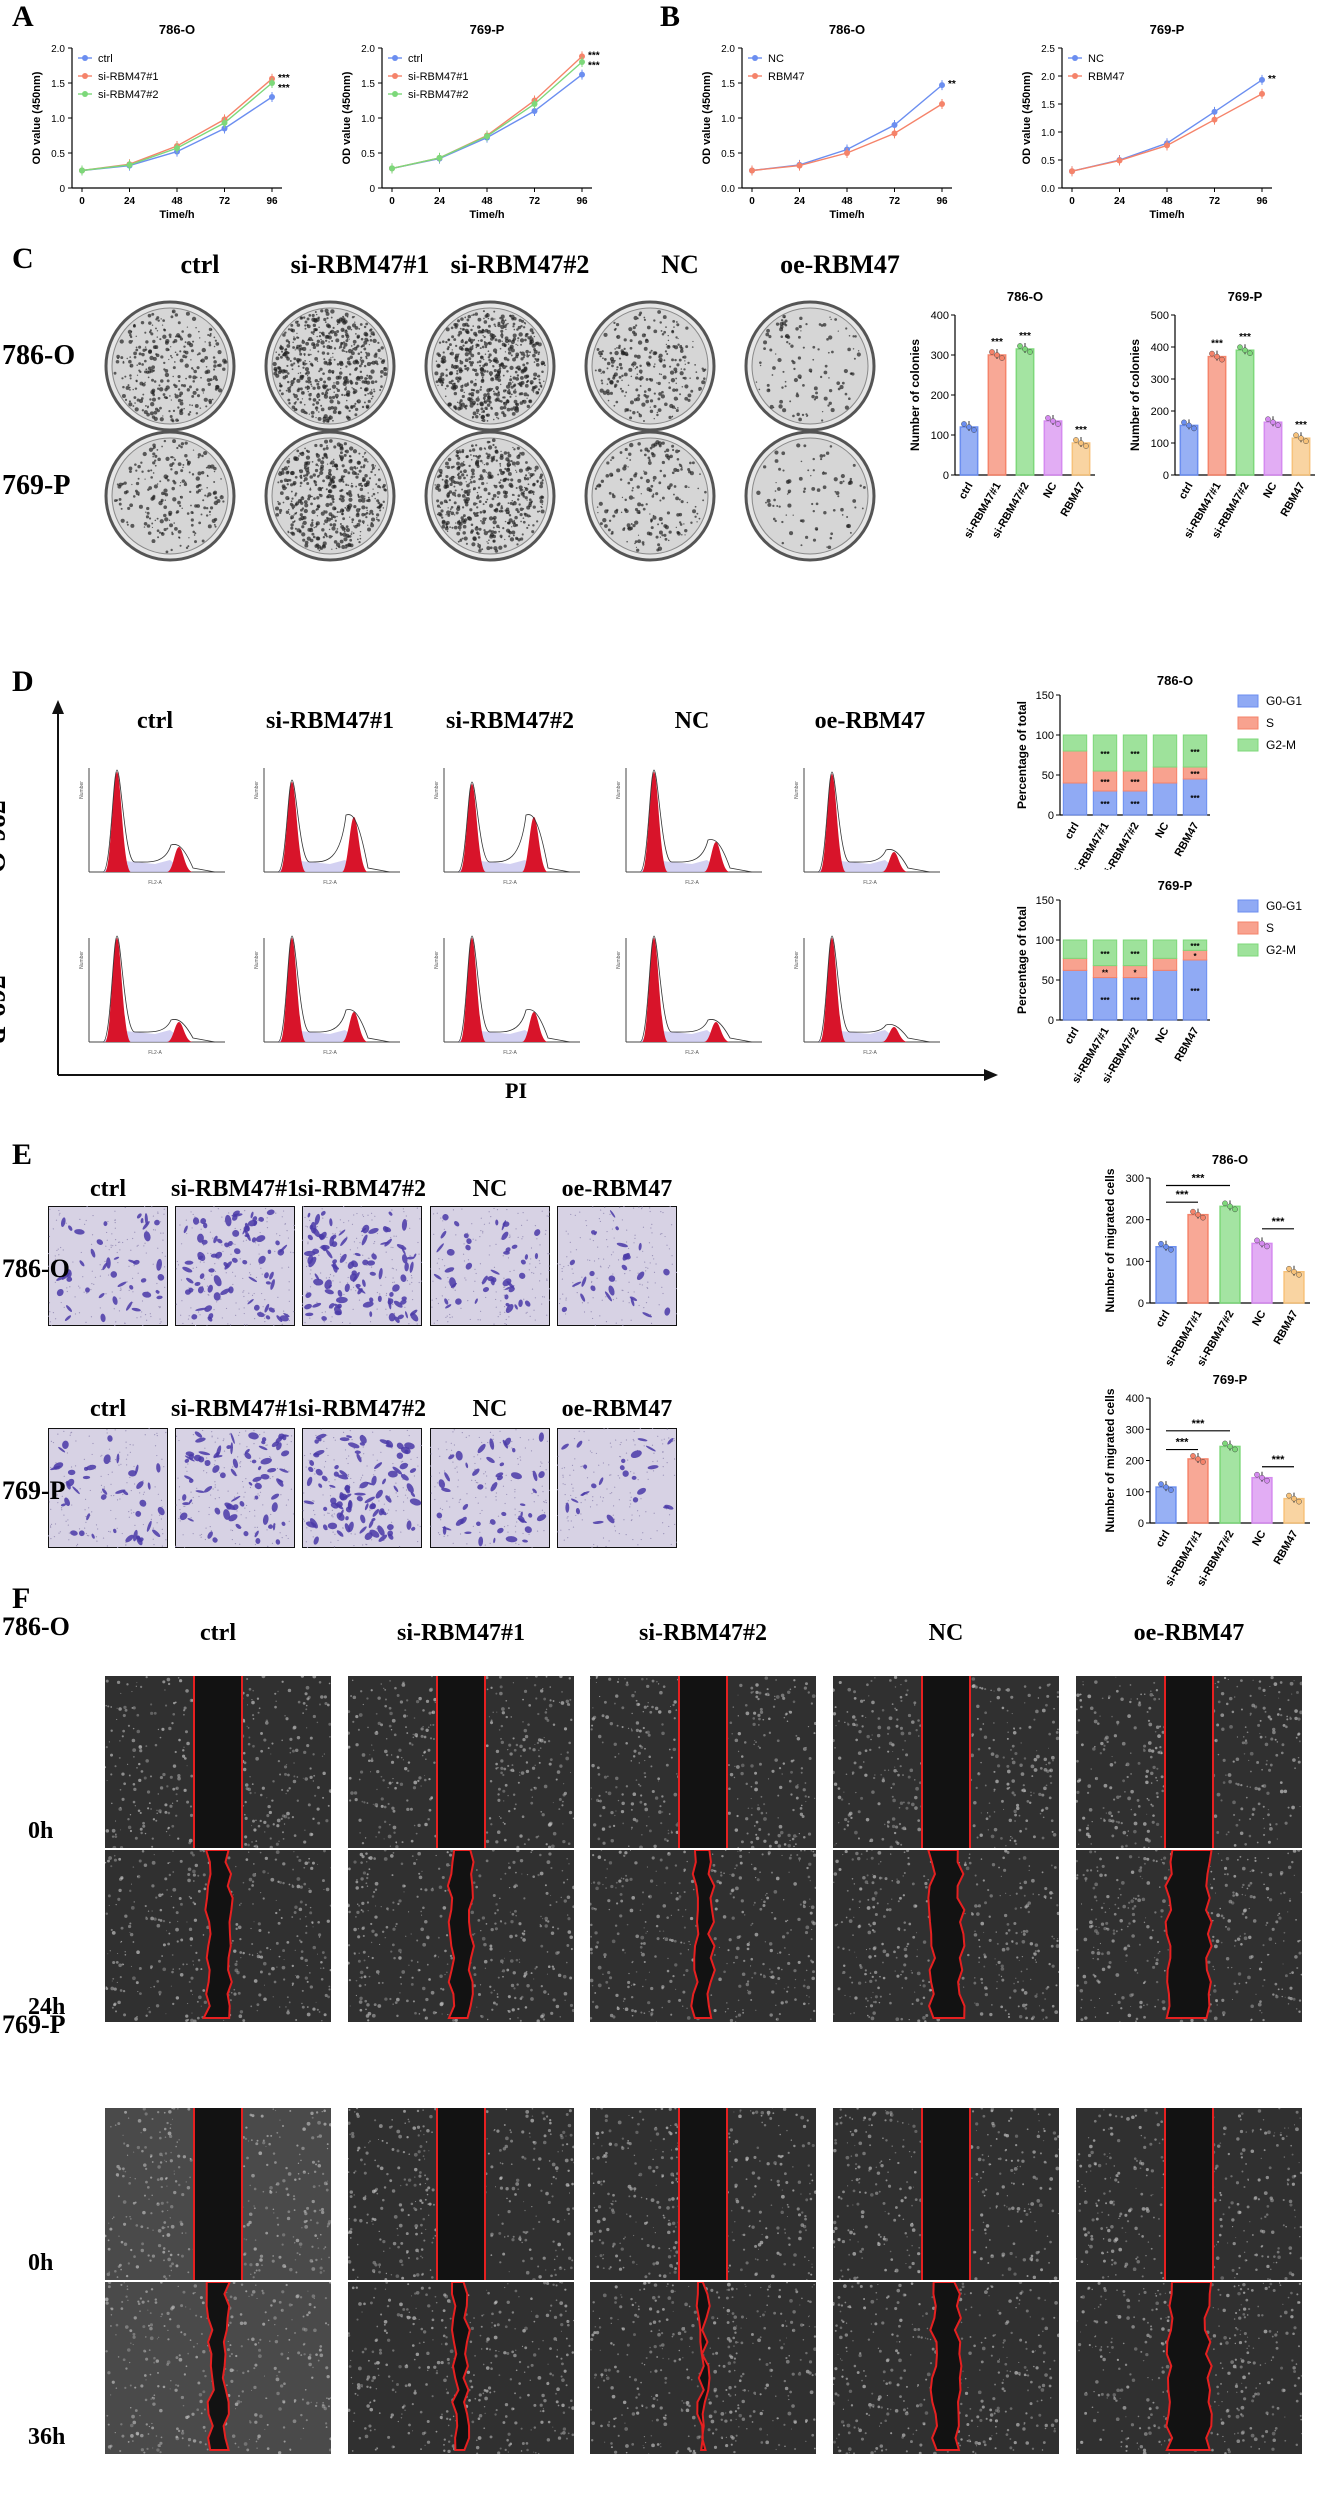 This screenshot has height=2500, width=1340. Describe the element at coordinates (1048, 981) in the screenshot. I see `y-tick-label: 50` at that location.